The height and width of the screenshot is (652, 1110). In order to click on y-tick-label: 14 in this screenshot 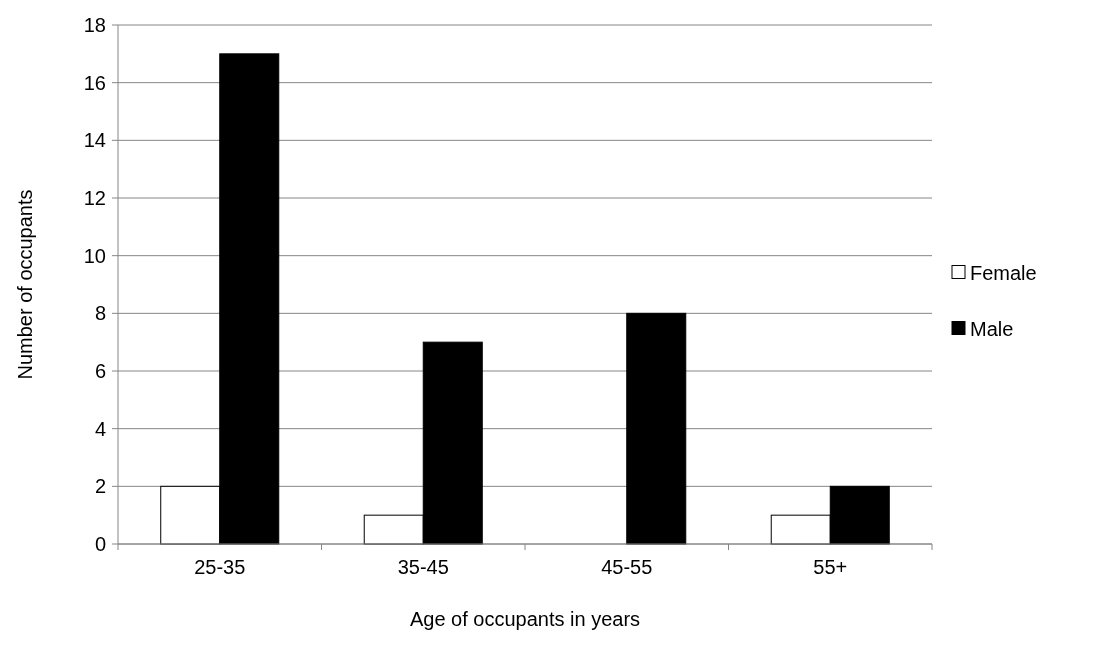, I will do `click(94, 140)`.